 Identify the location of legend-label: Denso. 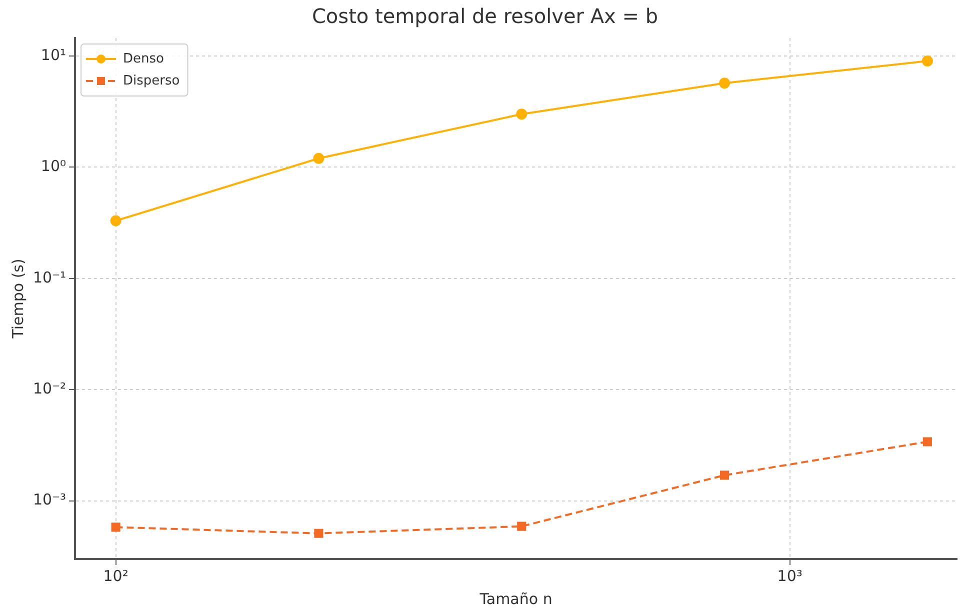
(143, 58).